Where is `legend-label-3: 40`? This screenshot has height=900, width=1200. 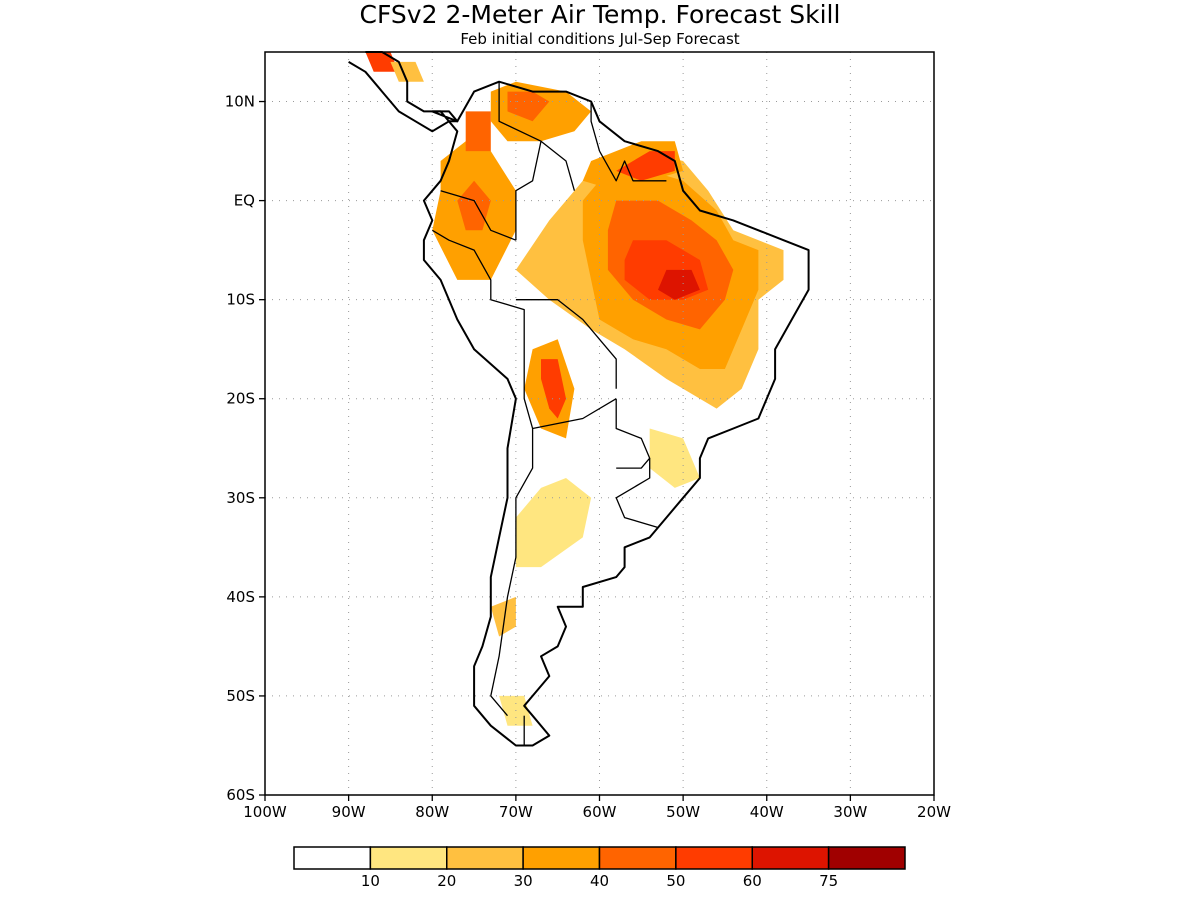
legend-label-3: 40 is located at coordinates (599, 881).